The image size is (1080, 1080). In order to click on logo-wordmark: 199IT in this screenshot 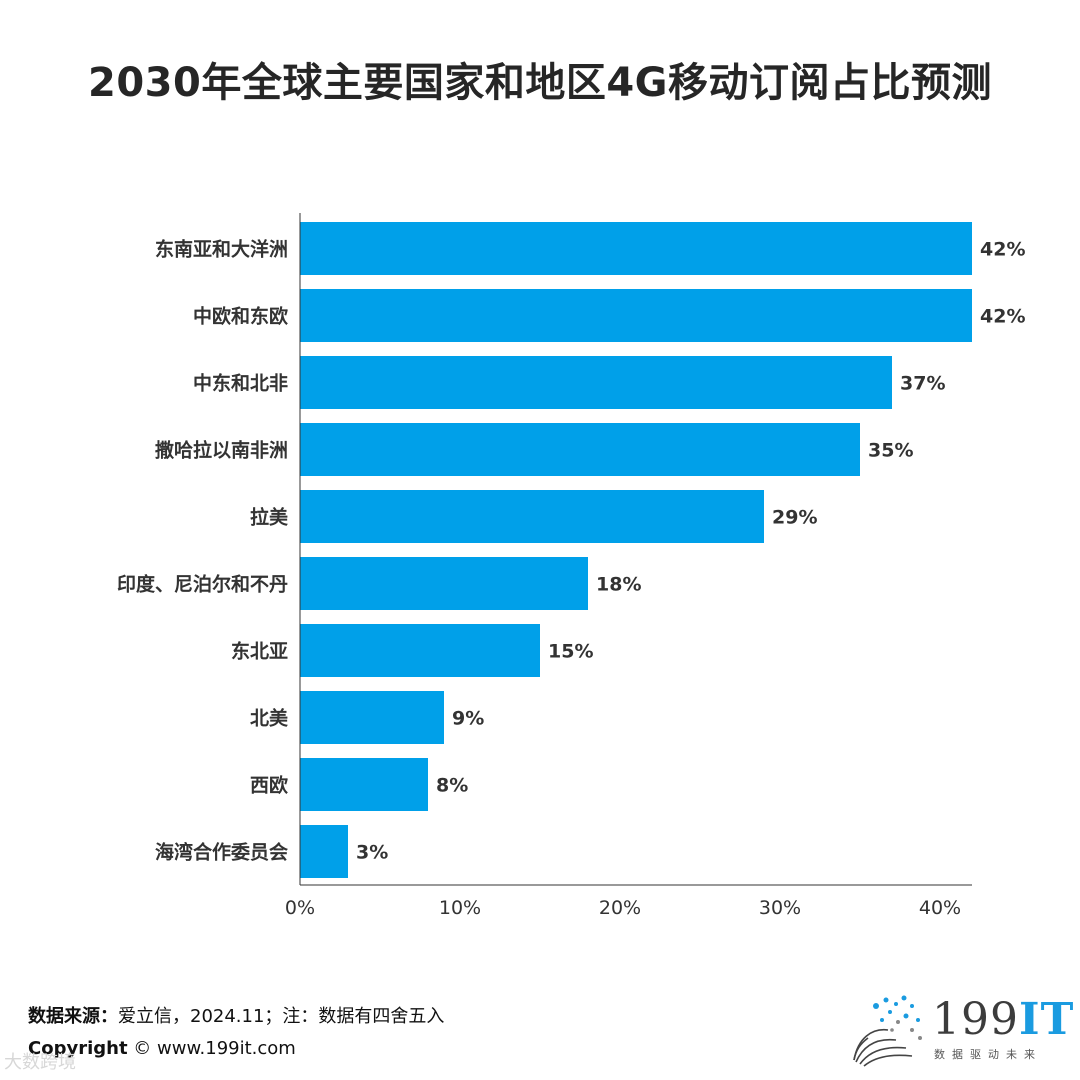, I will do `click(1003, 1019)`.